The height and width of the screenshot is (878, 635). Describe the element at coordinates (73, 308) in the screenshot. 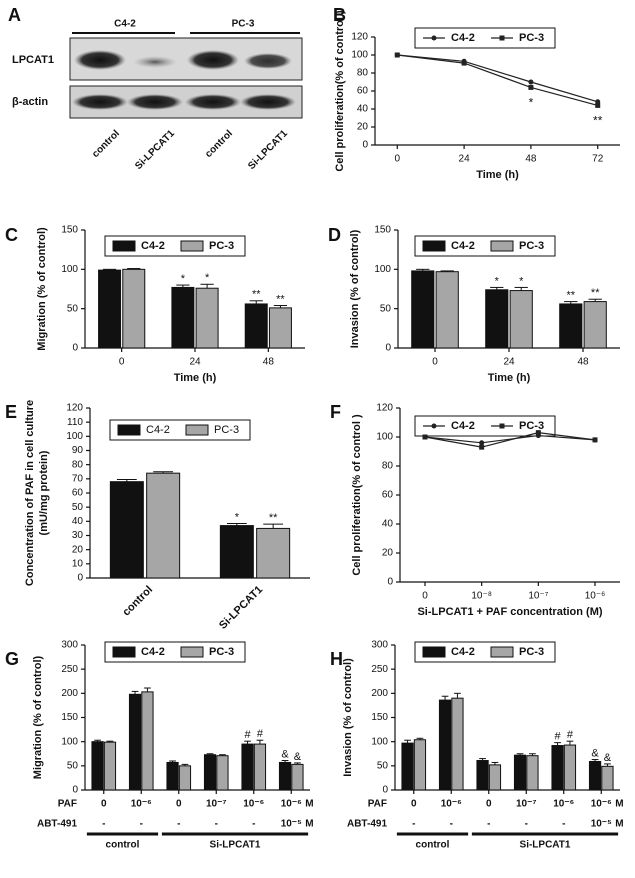

I see `y-tick-label: 50` at that location.